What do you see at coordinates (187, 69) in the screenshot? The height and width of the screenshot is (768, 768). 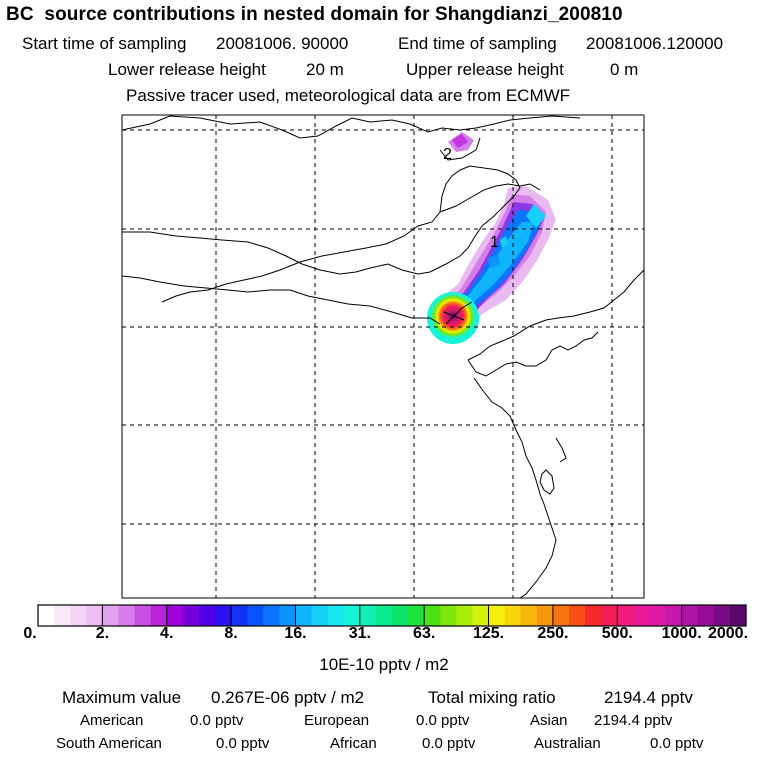 I see `lower-height-label: Lower release height` at bounding box center [187, 69].